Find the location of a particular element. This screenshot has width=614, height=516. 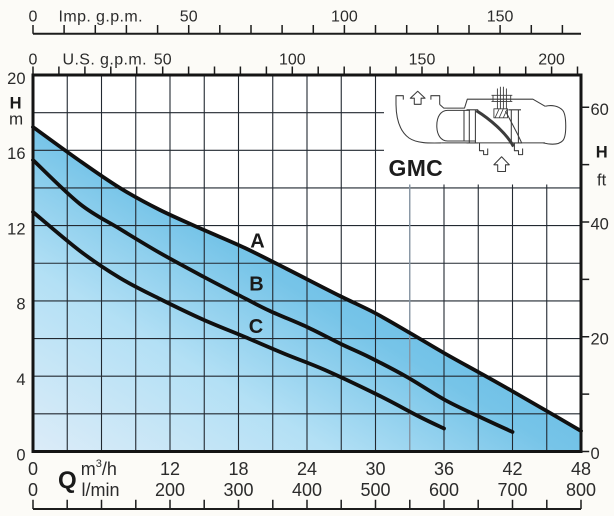

svg-text: B is located at coordinates (256, 285).